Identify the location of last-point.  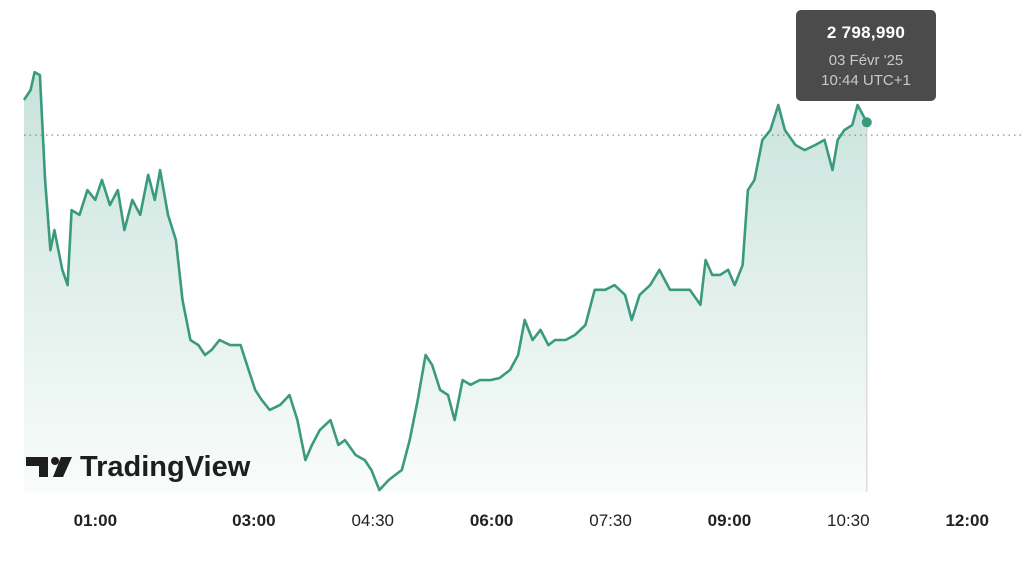
(866, 122).